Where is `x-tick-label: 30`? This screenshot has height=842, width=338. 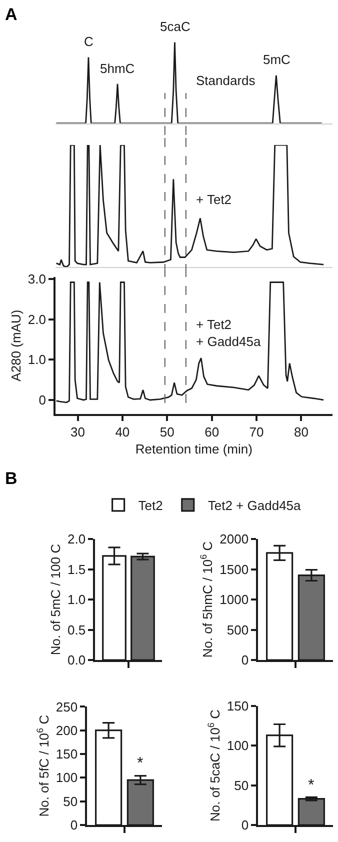 x-tick-label: 30 is located at coordinates (77, 432).